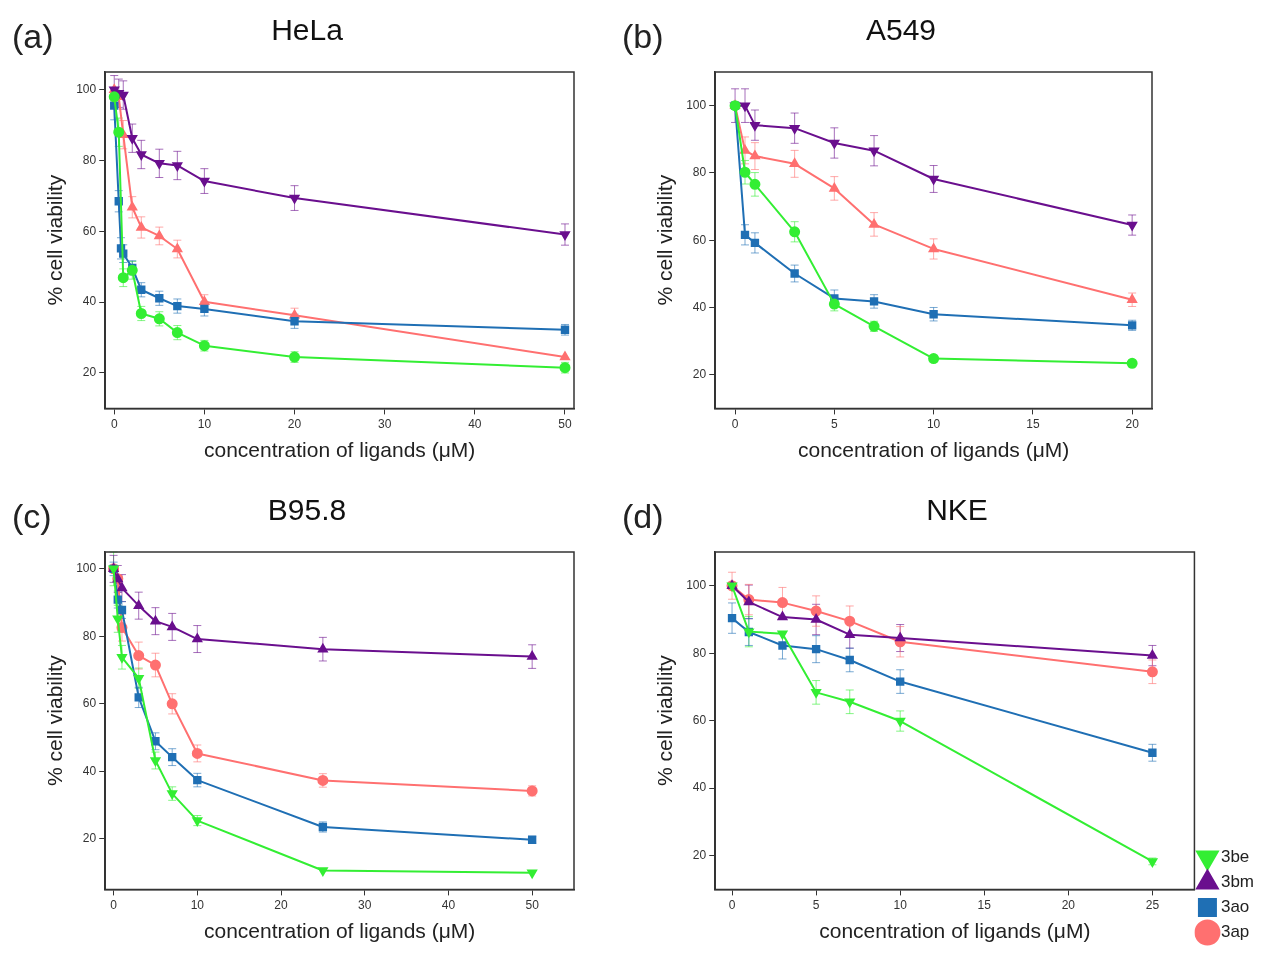  Describe the element at coordinates (1152, 904) in the screenshot. I see `x-tick-label: 25` at that location.